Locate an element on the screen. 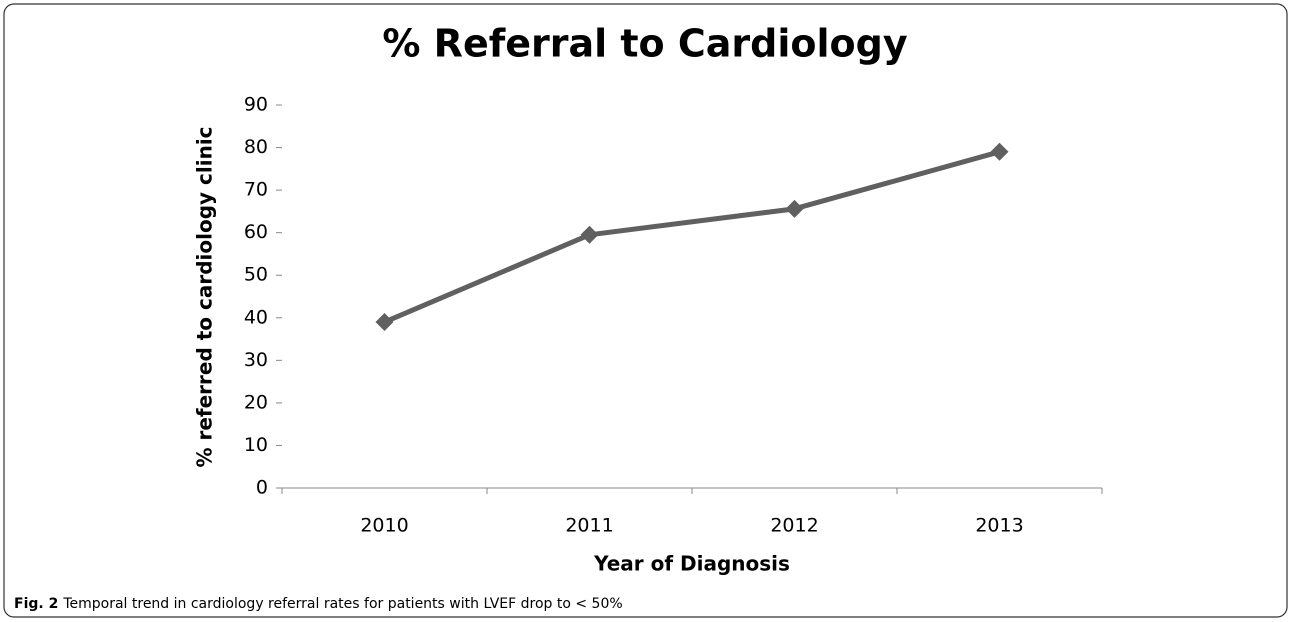 The width and height of the screenshot is (1292, 622). y-tick-label: 90 is located at coordinates (256, 105).